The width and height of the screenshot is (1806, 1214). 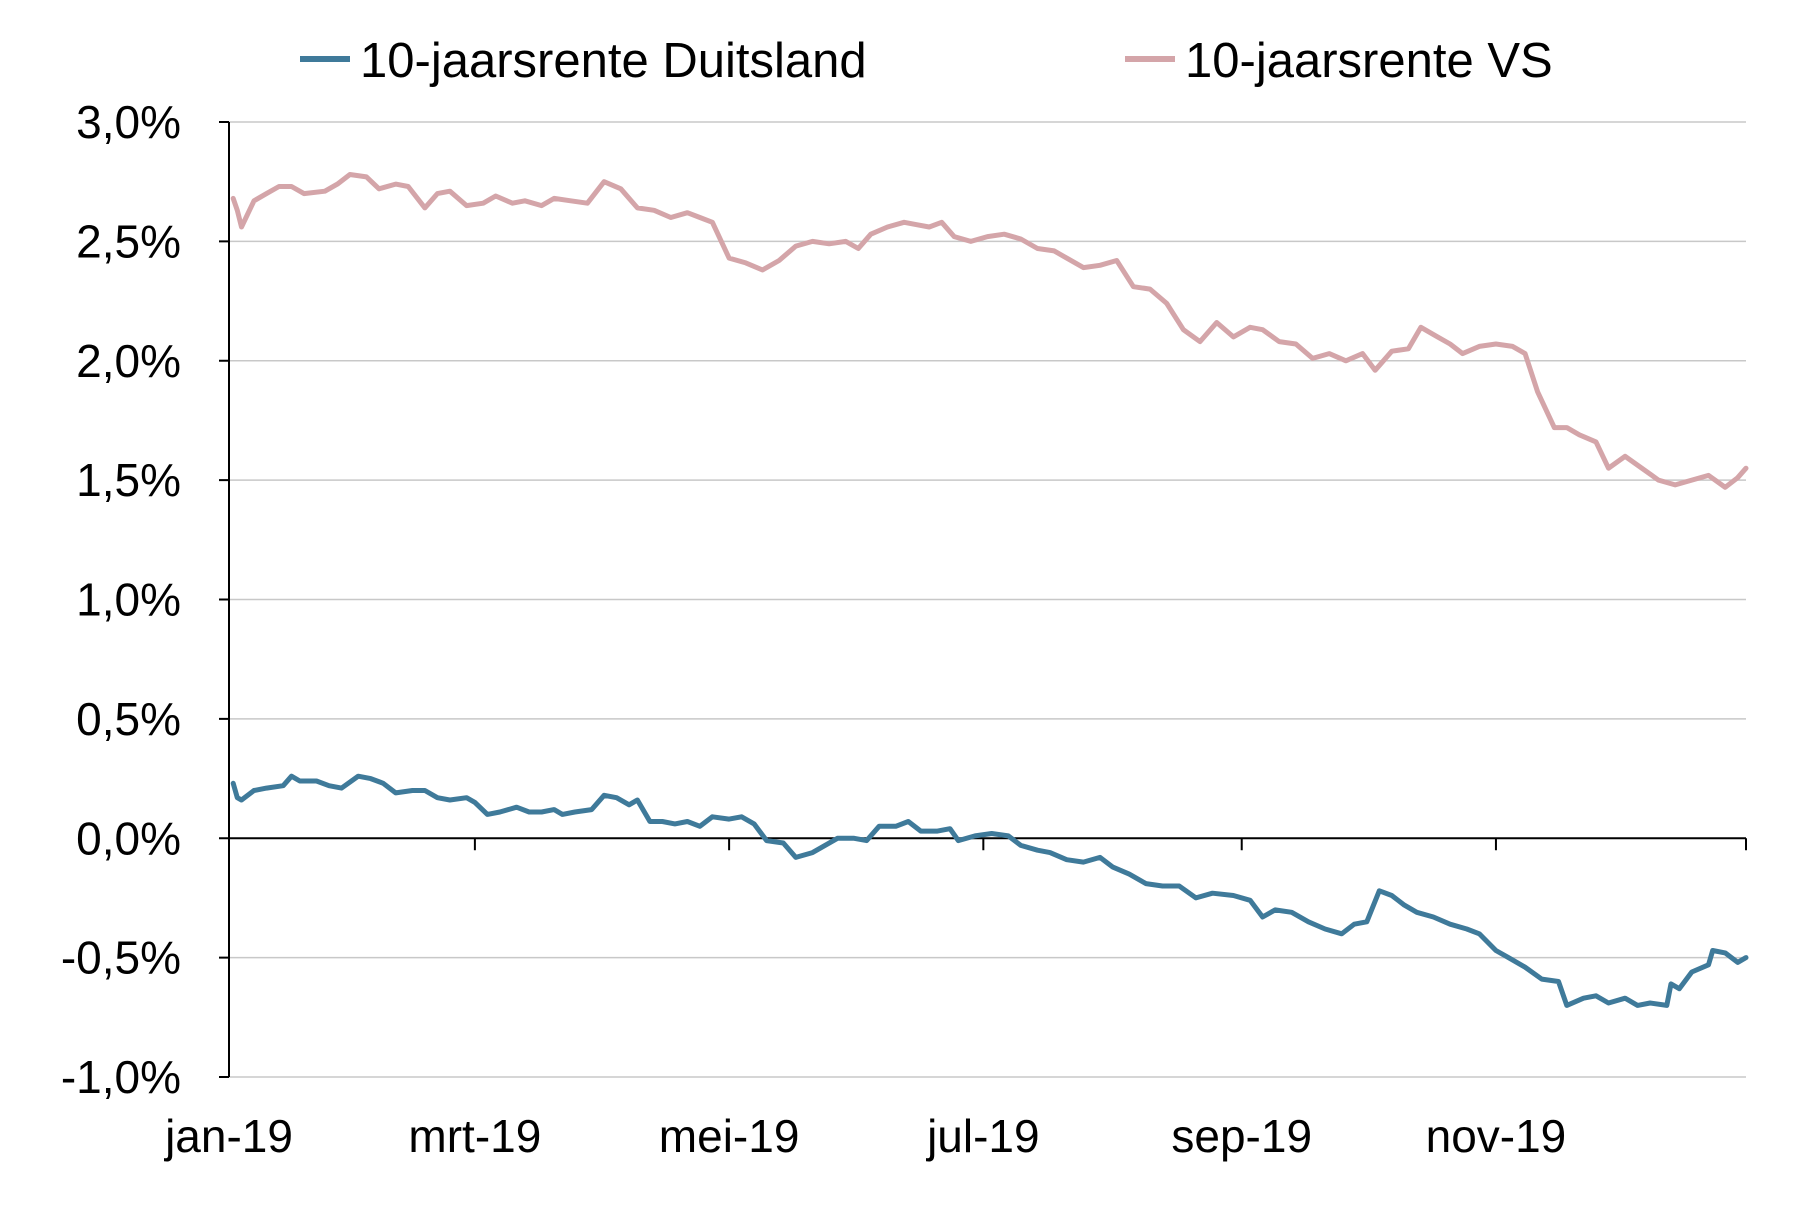 I want to click on x-tick-label: nov-19, so click(x=1496, y=1136).